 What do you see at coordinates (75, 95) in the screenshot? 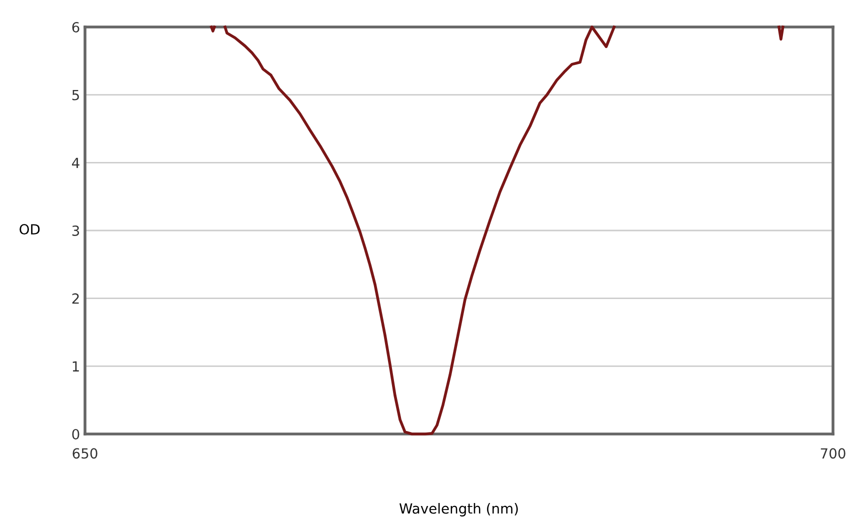
I see `y-tick-label: 5` at bounding box center [75, 95].